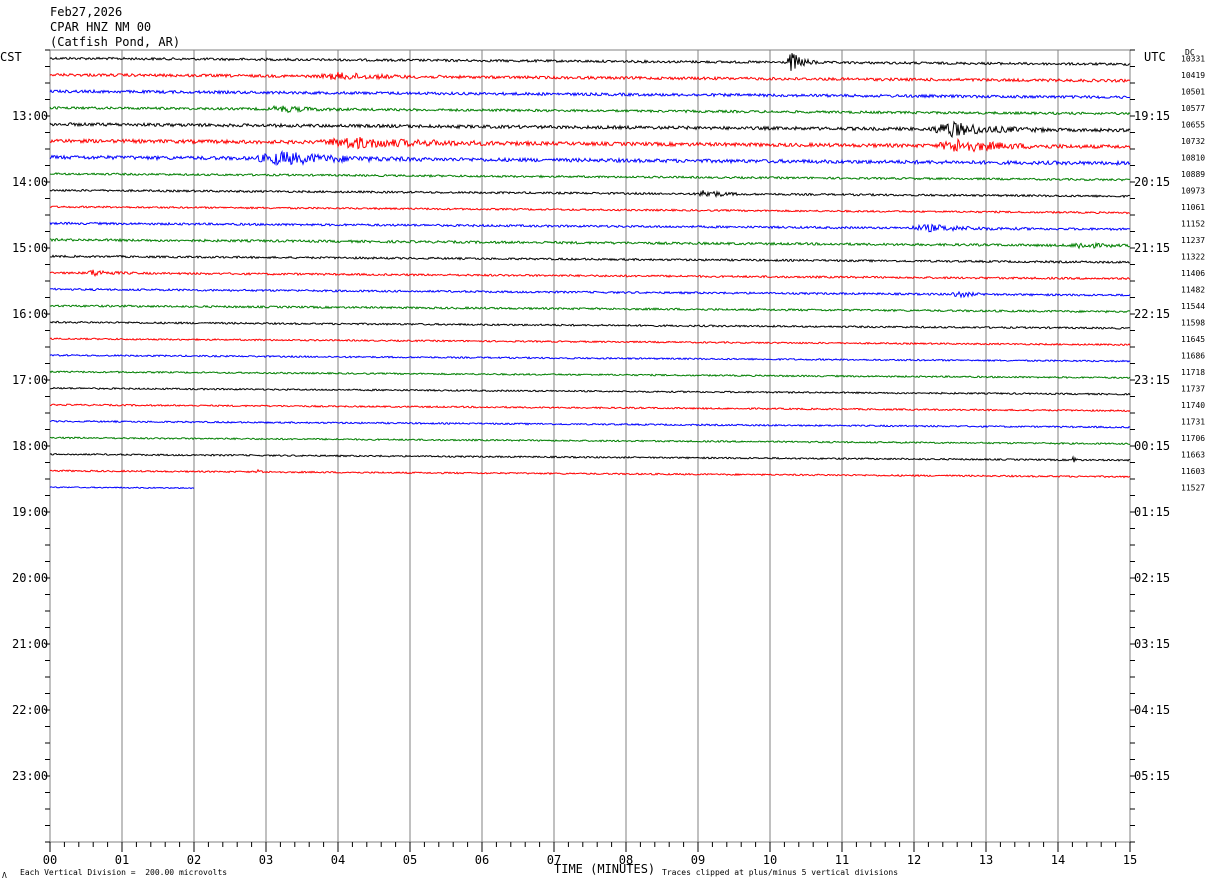  Describe the element at coordinates (1155, 57) in the screenshot. I see `right-timezone-label: UTC` at that location.